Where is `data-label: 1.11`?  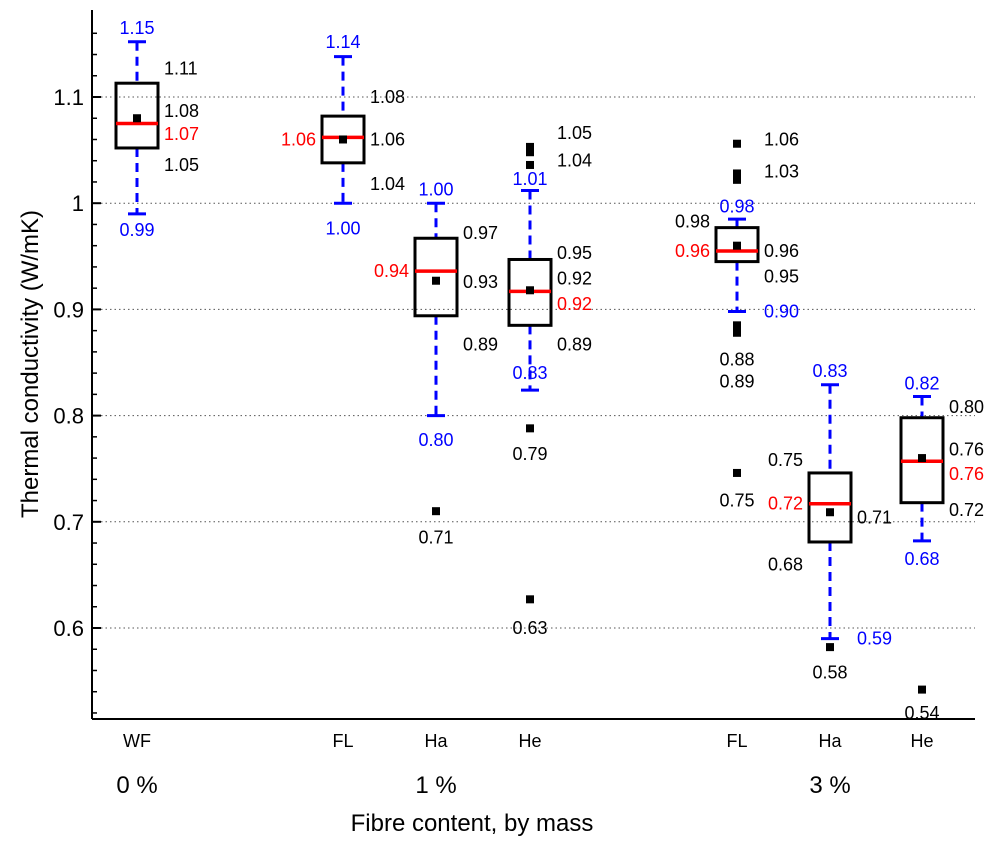
data-label: 1.11 is located at coordinates (181, 68).